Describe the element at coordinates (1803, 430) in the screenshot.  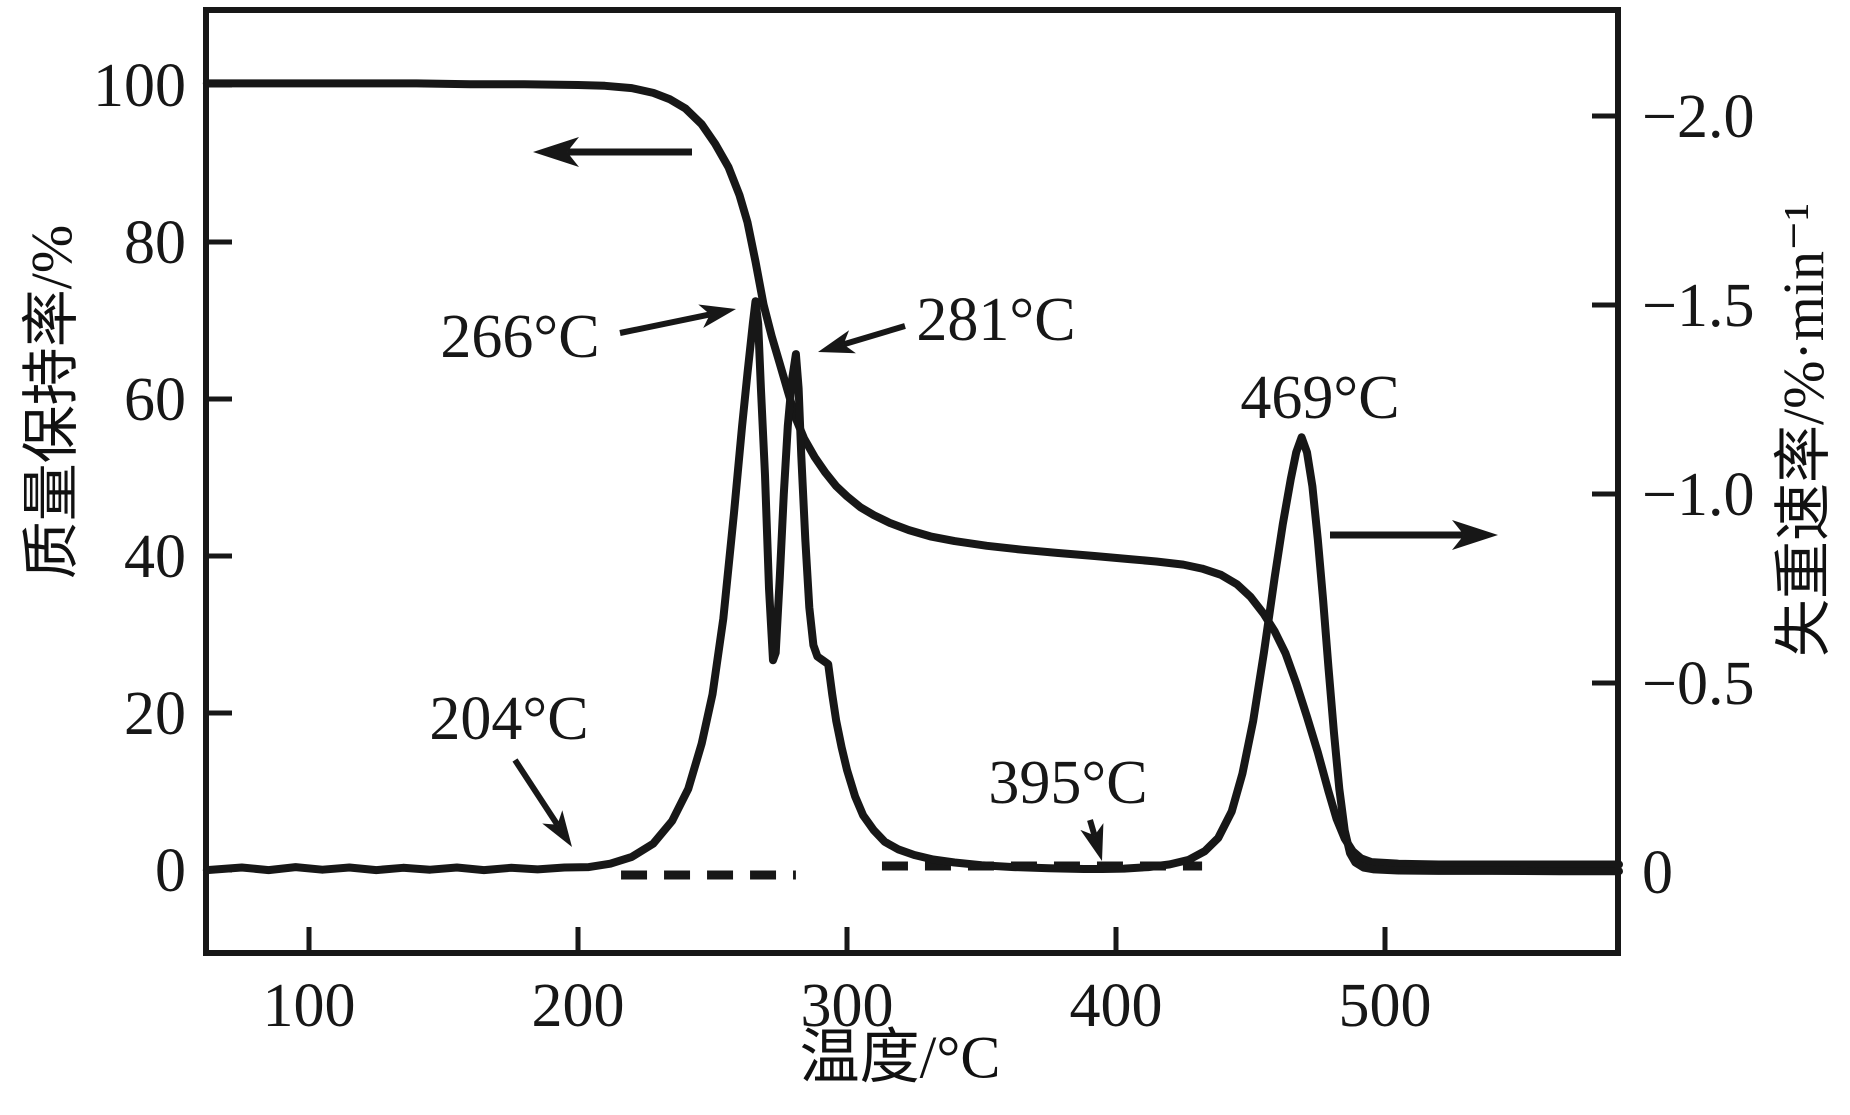
I see `right-y-axis-title: 失重速率/%·min⁻¹` at that location.